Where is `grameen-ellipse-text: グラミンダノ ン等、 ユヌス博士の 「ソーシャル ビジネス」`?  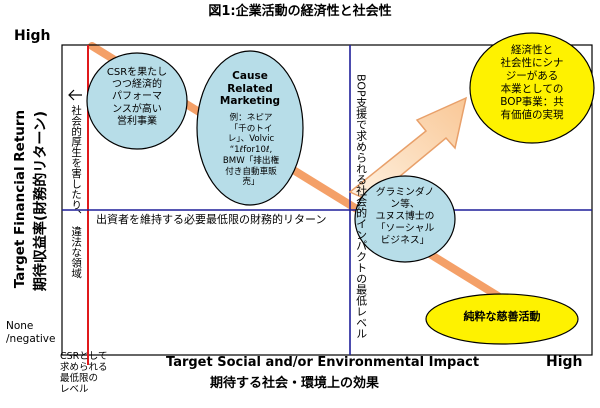 grameen-ellipse-text: グラミンダノ ン等、 ユヌス博士の 「ソーシャル ビジネス」 is located at coordinates (405, 216).